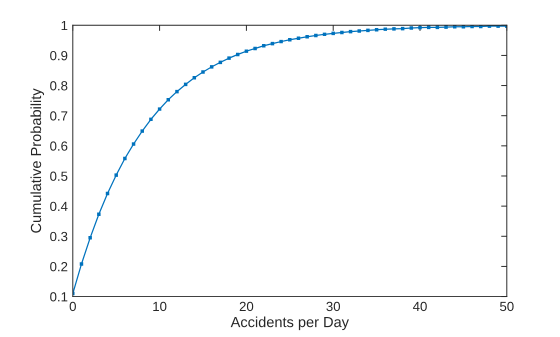 Image resolution: width=560 pixels, height=337 pixels. What do you see at coordinates (65, 25) in the screenshot?
I see `y-tick-label: 1` at bounding box center [65, 25].